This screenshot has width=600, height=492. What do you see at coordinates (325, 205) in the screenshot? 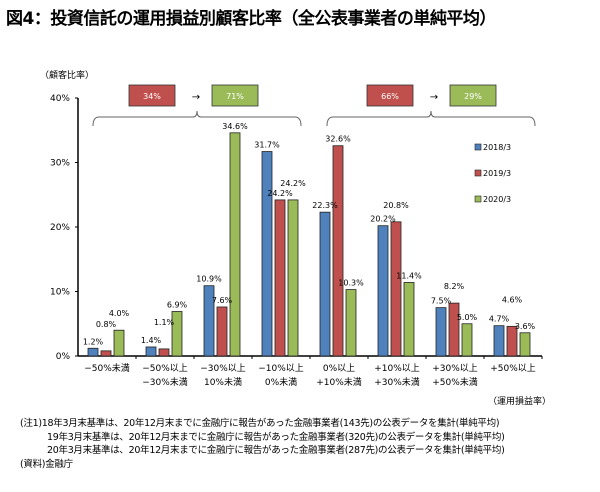
I see `data-label: 22.3%` at bounding box center [325, 205].